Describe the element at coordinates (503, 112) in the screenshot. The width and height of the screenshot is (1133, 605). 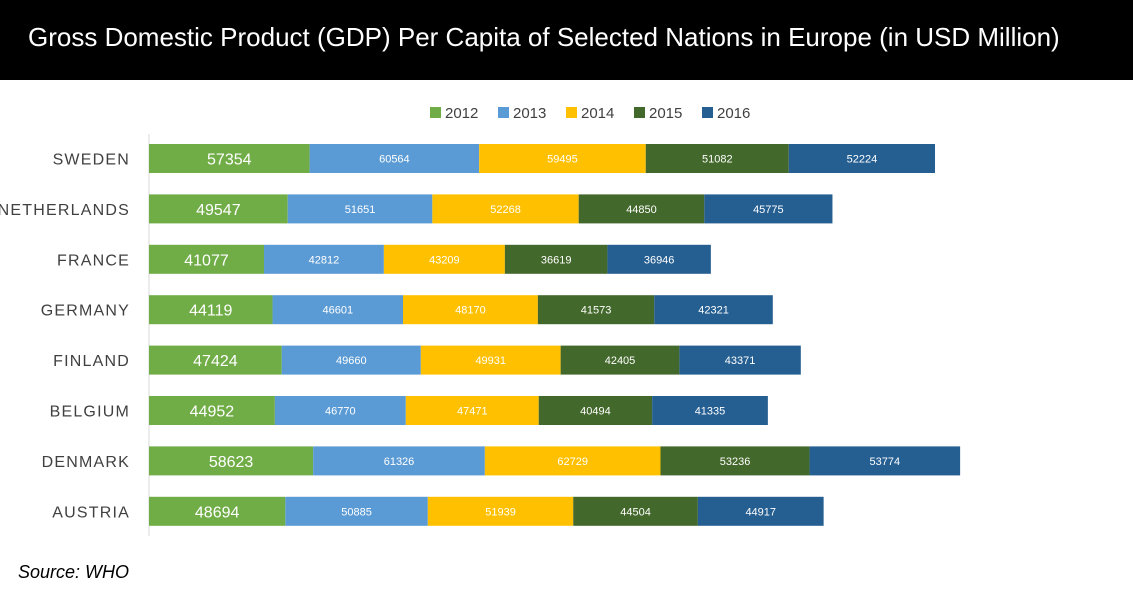
I see `legend-swatch-2013` at that location.